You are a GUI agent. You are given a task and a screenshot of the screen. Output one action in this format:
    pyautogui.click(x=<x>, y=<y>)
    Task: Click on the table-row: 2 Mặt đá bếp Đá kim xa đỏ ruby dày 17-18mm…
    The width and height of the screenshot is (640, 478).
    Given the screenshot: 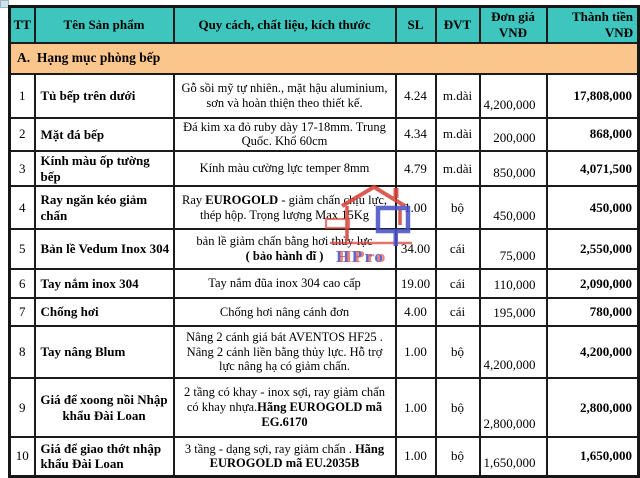 What is the action you would take?
    pyautogui.click(x=324, y=134)
    